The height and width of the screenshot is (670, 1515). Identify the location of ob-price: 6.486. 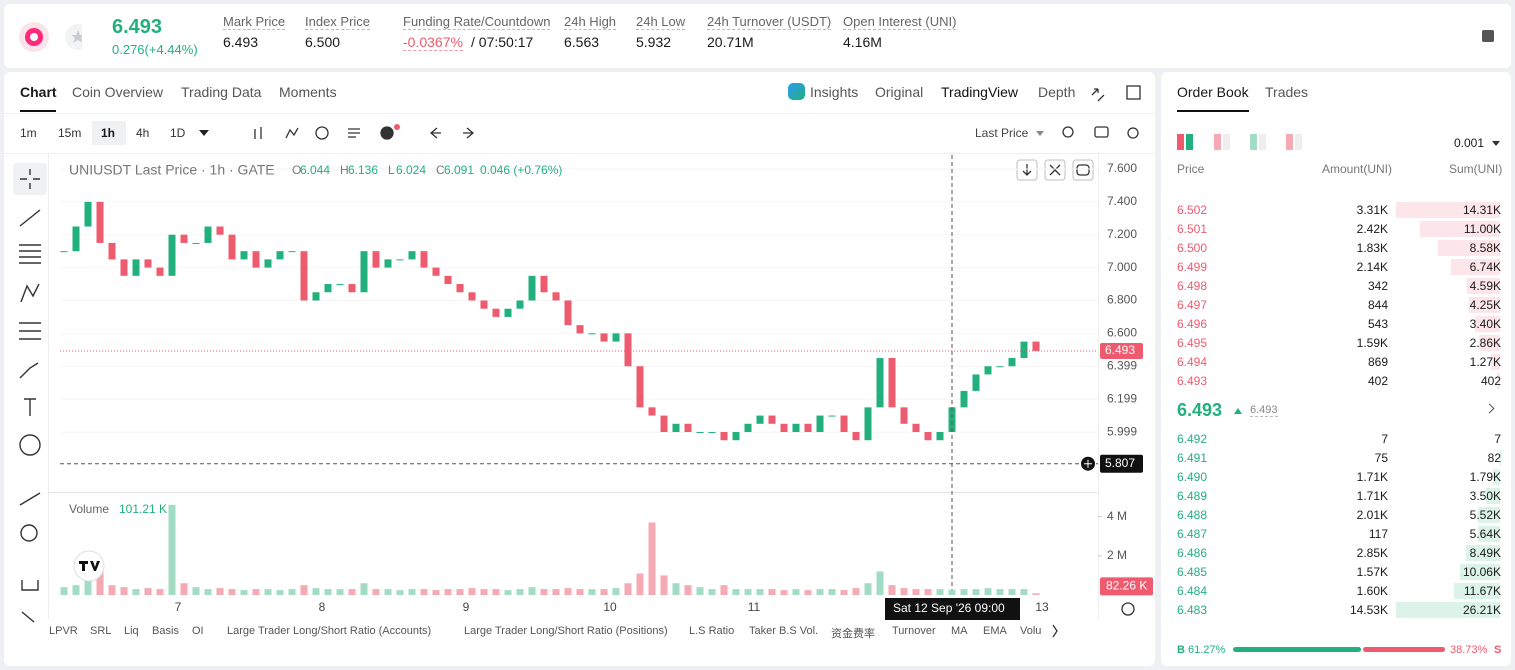
(1192, 553).